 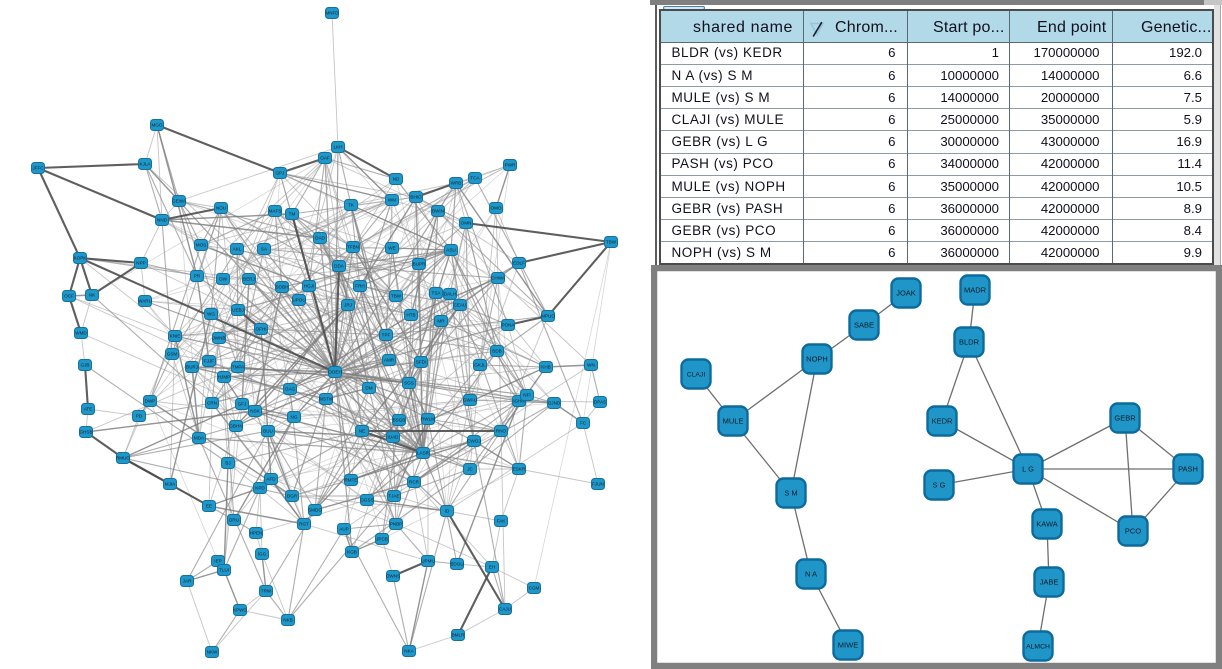 What do you see at coordinates (368, 388) in the screenshot?
I see `svg-text: DM` at bounding box center [368, 388].